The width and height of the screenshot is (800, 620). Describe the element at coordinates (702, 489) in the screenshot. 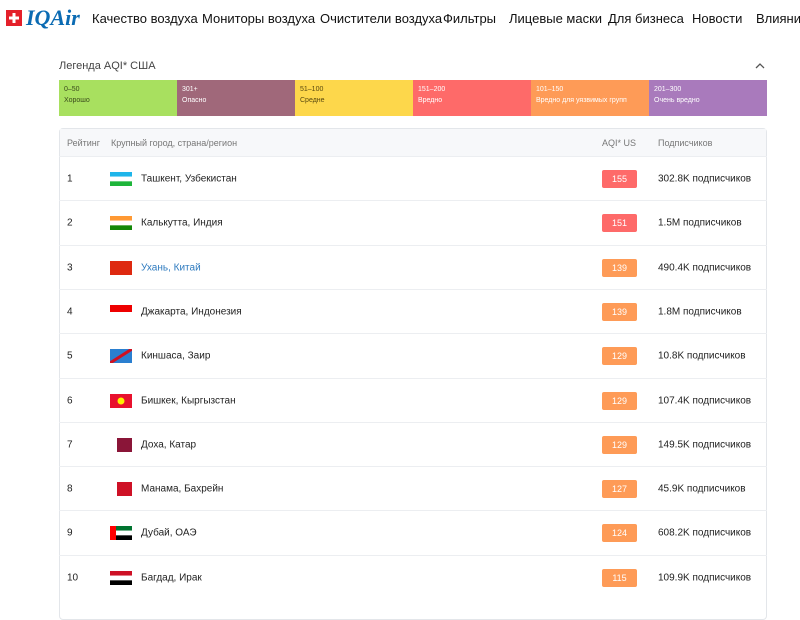

I see `subscribers: 45.9K подписчиков` at that location.